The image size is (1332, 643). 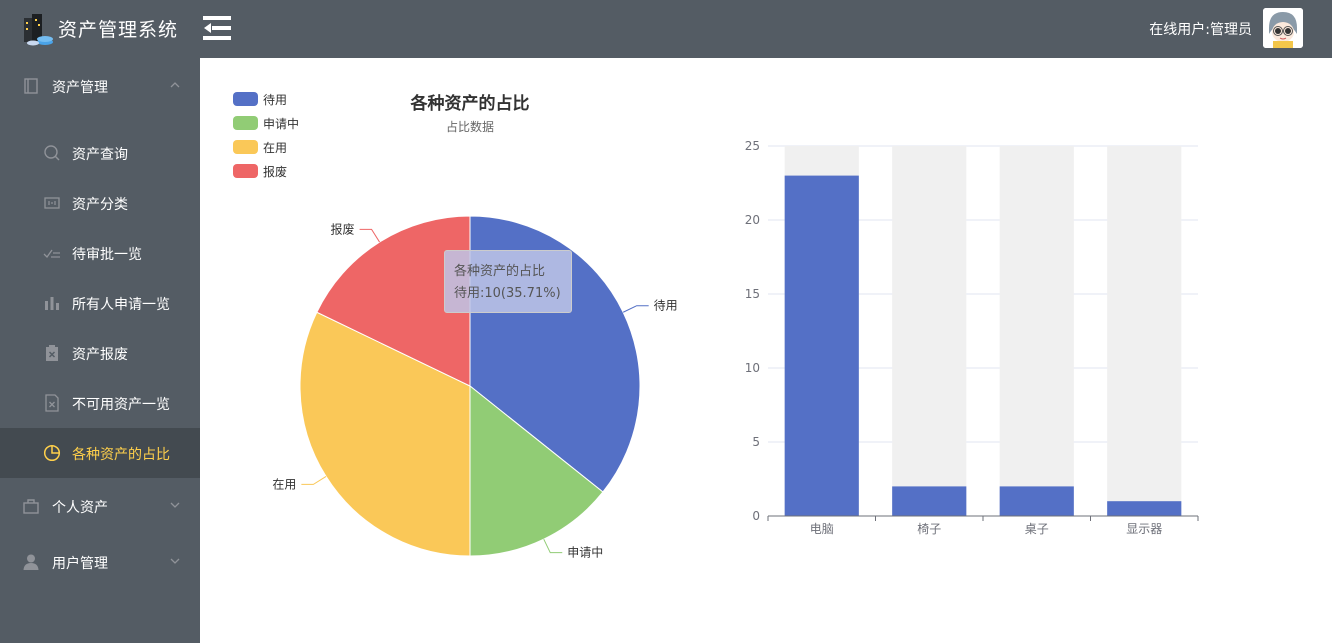 What do you see at coordinates (175, 85) in the screenshot?
I see `chevron-up-icon` at bounding box center [175, 85].